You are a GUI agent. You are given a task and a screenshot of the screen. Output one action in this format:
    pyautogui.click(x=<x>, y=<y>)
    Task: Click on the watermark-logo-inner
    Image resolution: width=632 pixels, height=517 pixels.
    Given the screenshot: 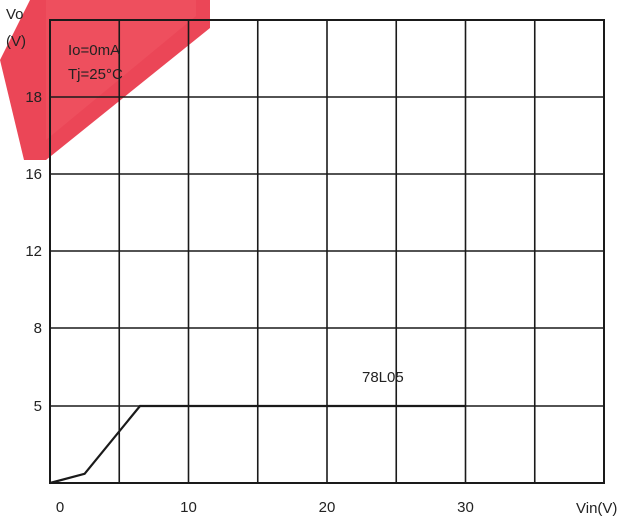 What is the action you would take?
    pyautogui.click(x=121, y=70)
    